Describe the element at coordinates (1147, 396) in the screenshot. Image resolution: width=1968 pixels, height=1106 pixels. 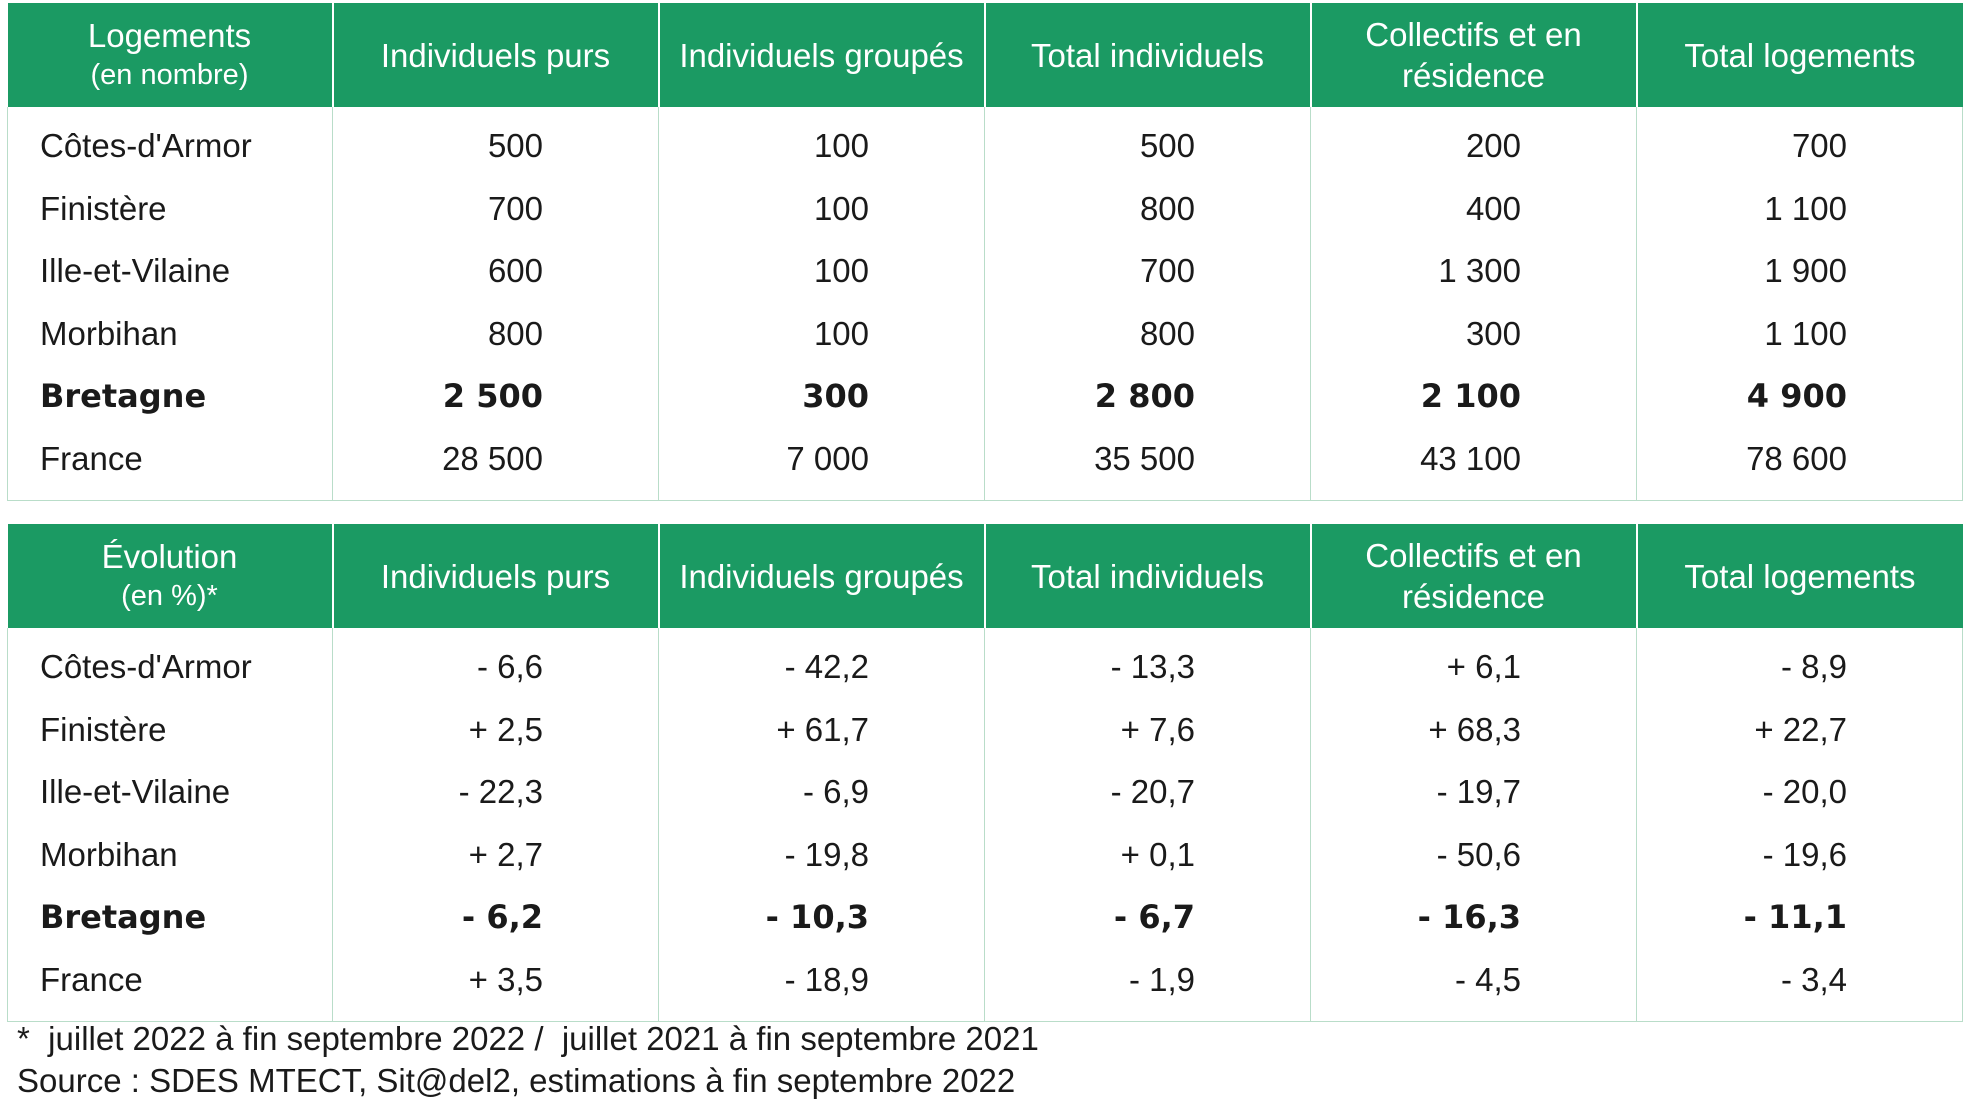
I see `cell-value: 2 800` at that location.